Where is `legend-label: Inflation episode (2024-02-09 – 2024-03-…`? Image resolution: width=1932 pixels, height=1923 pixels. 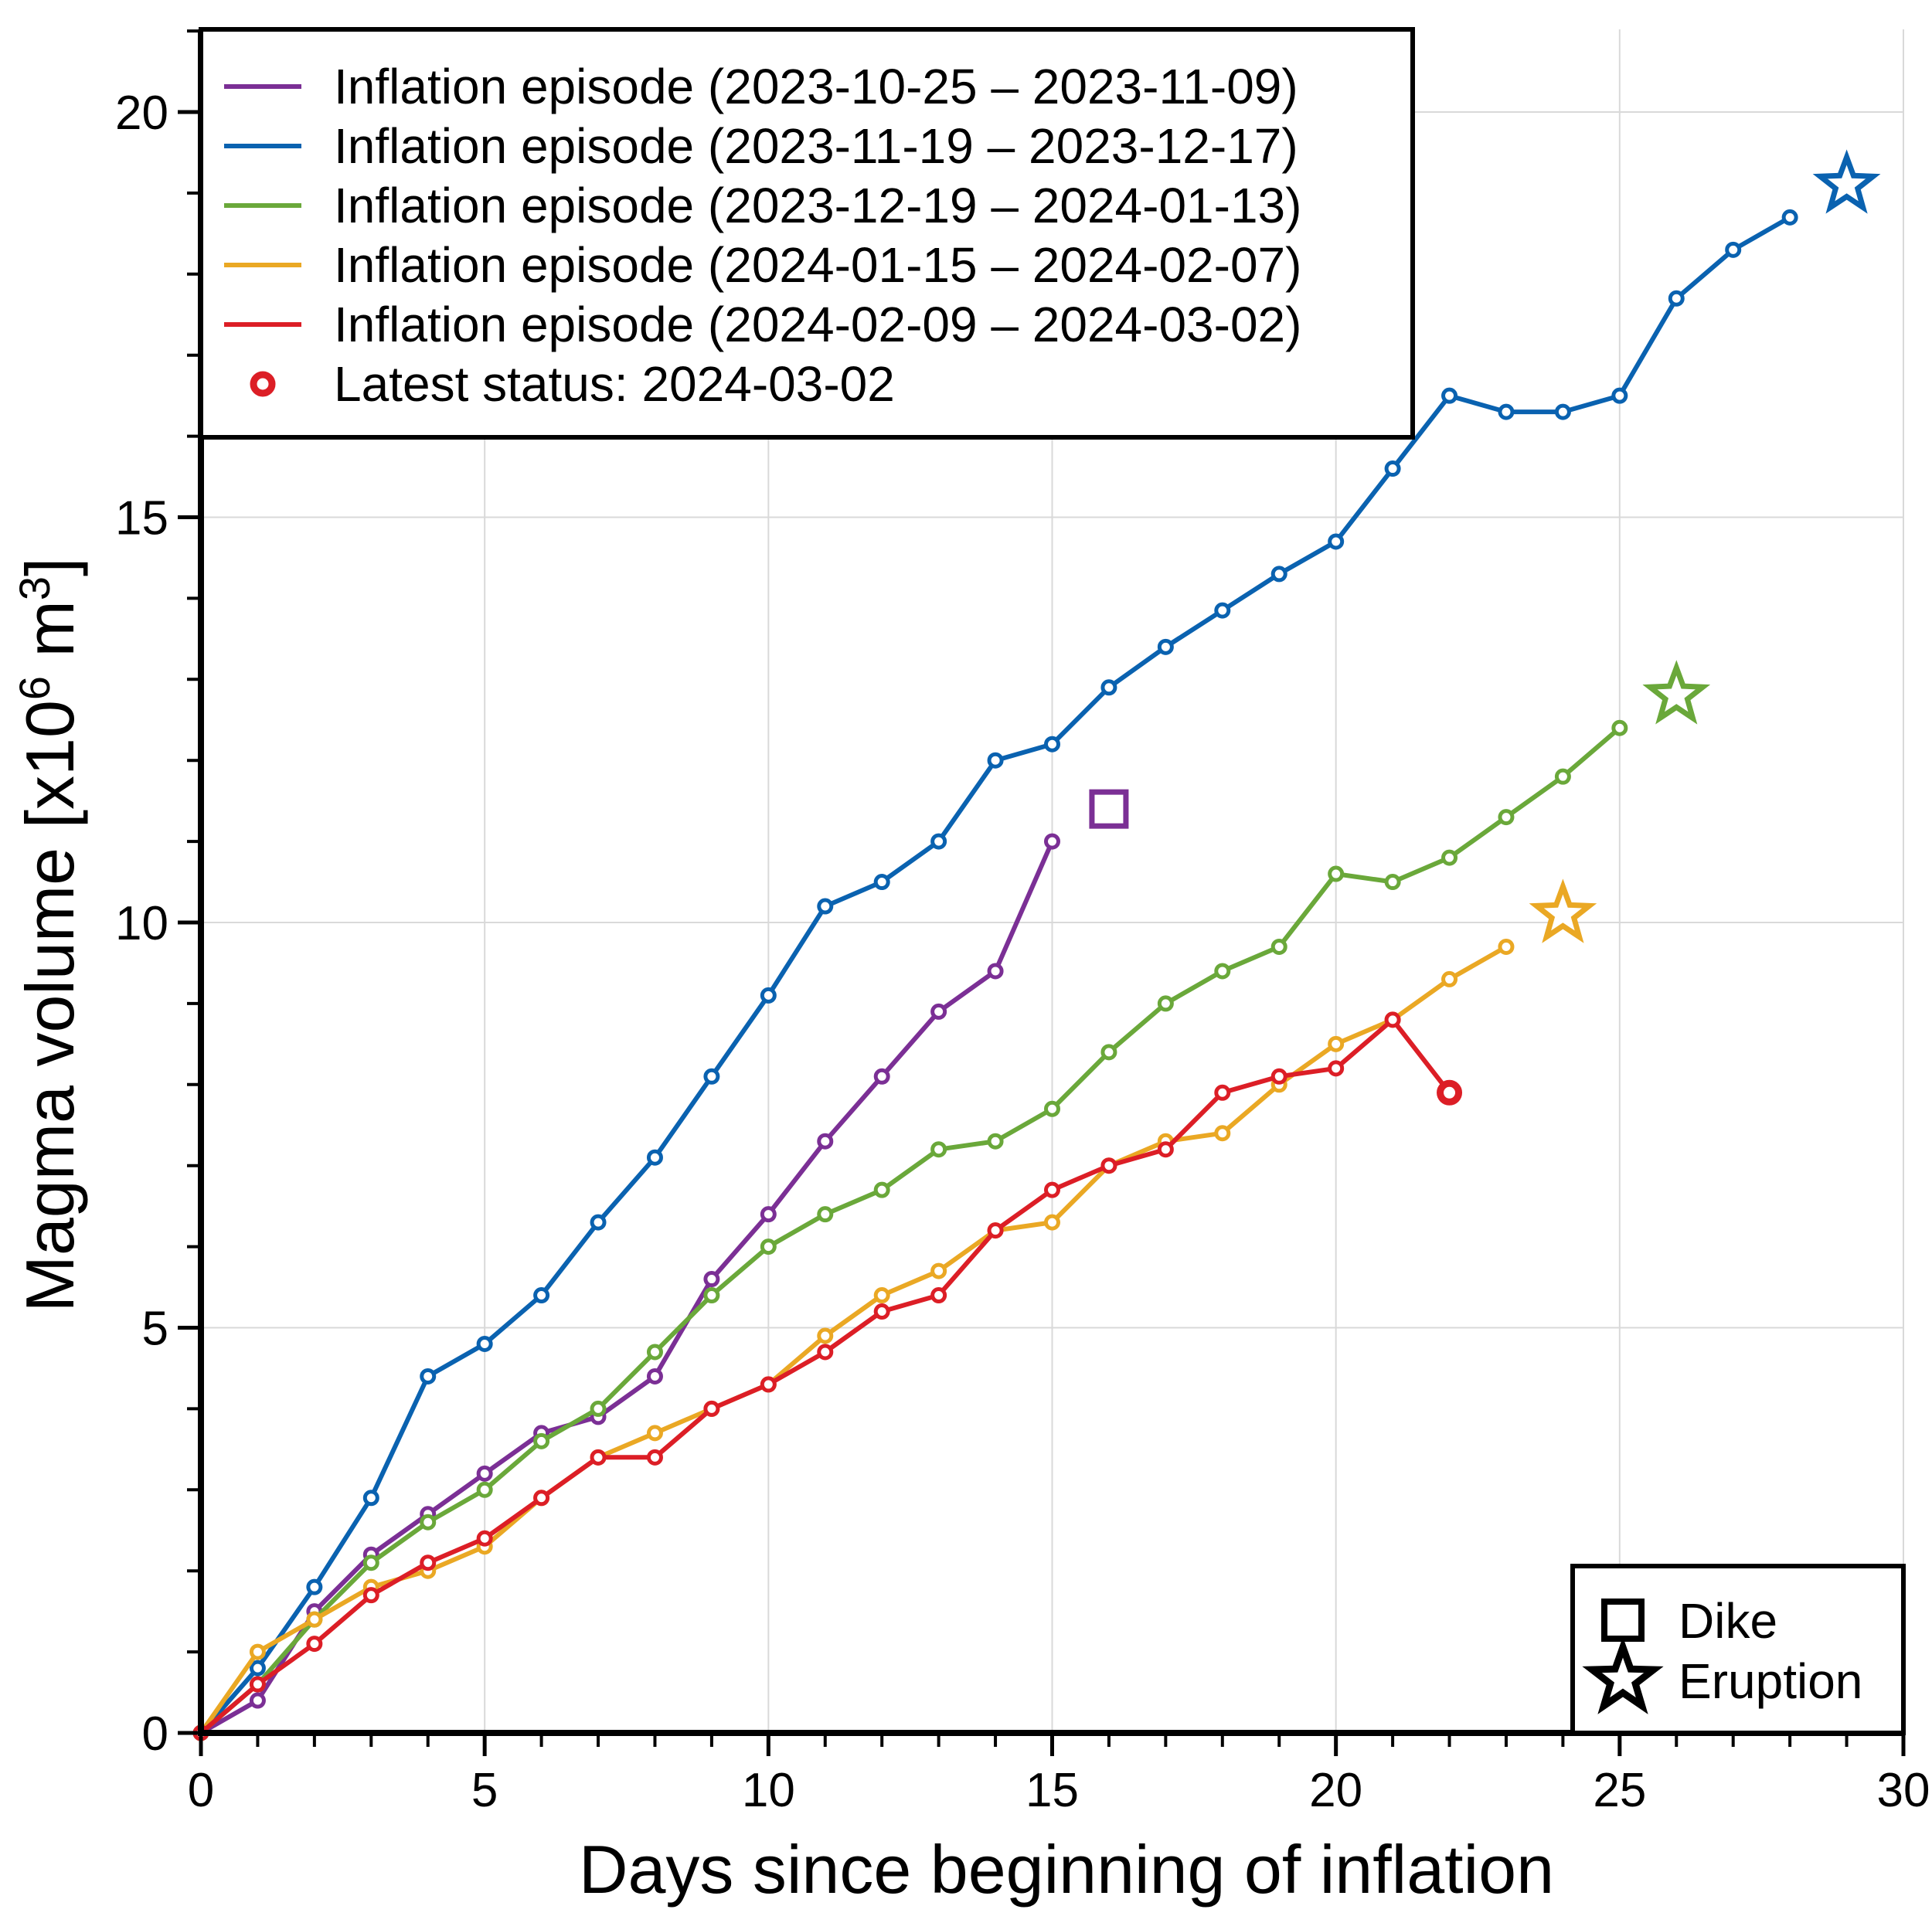 legend-label: Inflation episode (2024-02-09 – 2024-03-… is located at coordinates (818, 324).